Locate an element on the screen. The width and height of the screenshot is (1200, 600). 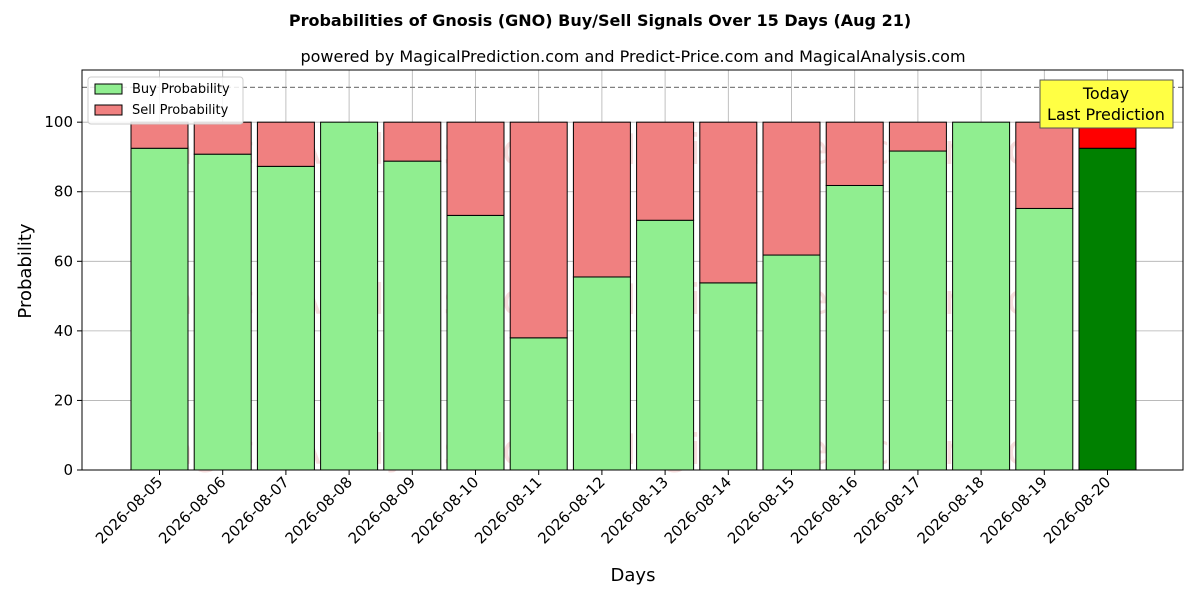
x-tick-label: 2026-08-14 is located at coordinates (698, 510).